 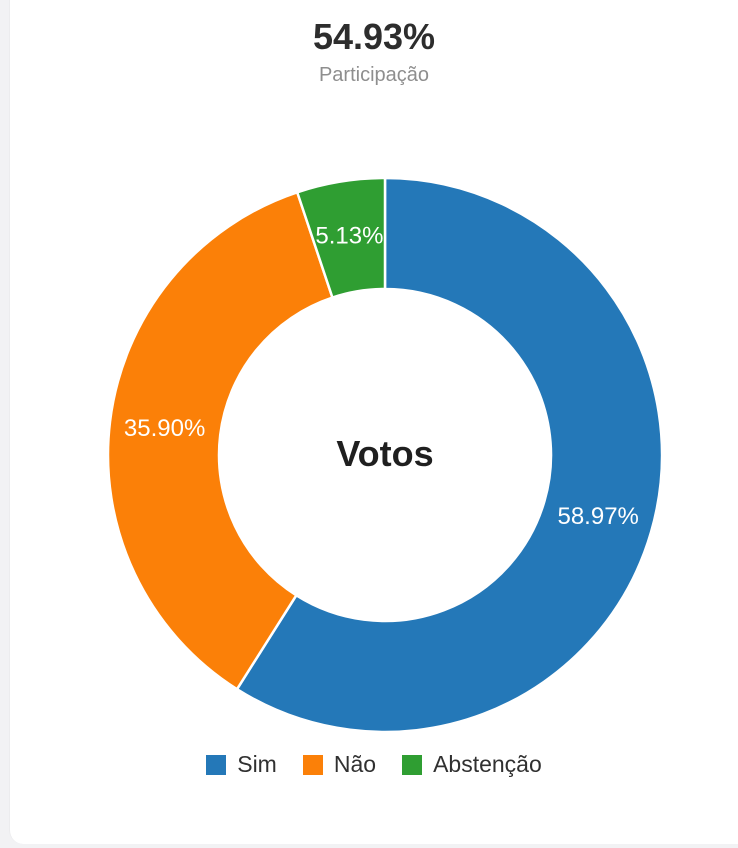 I want to click on legend-swatch-abstencao, so click(x=412, y=764).